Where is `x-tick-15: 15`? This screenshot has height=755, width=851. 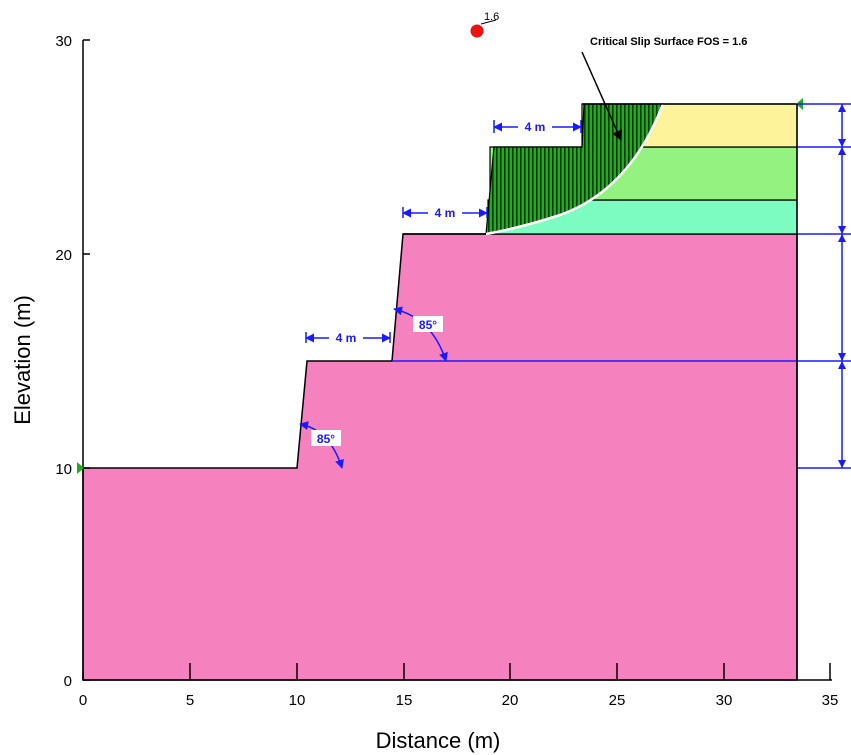
x-tick-15: 15 is located at coordinates (404, 700).